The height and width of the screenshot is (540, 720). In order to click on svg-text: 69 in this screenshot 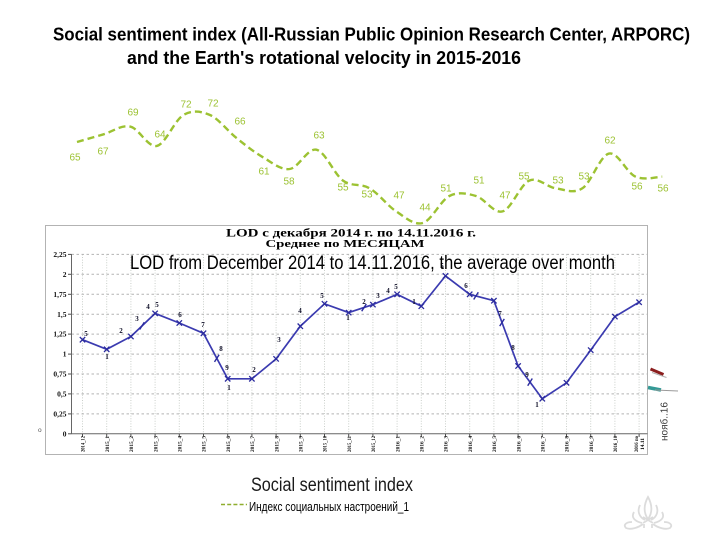, I will do `click(133, 113)`.